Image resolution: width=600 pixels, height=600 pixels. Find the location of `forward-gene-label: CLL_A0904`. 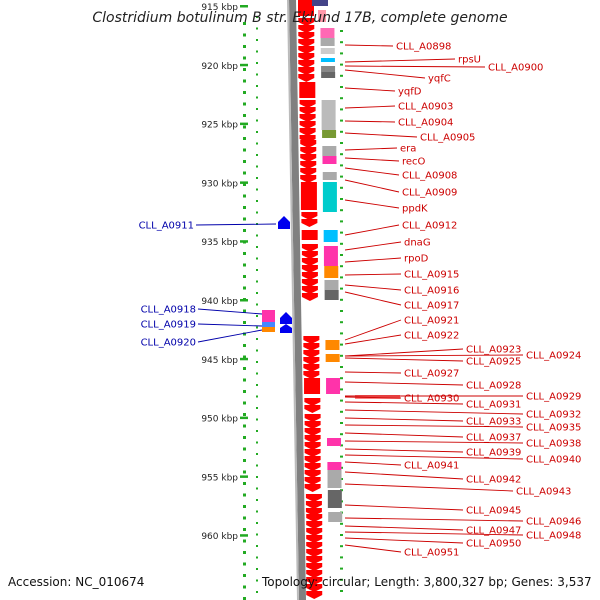

forward-gene-label: CLL_A0904 is located at coordinates (425, 123).